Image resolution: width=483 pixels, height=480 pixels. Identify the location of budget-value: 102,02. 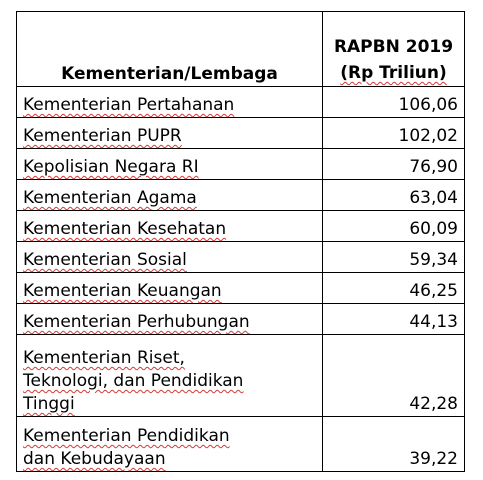
(393, 133).